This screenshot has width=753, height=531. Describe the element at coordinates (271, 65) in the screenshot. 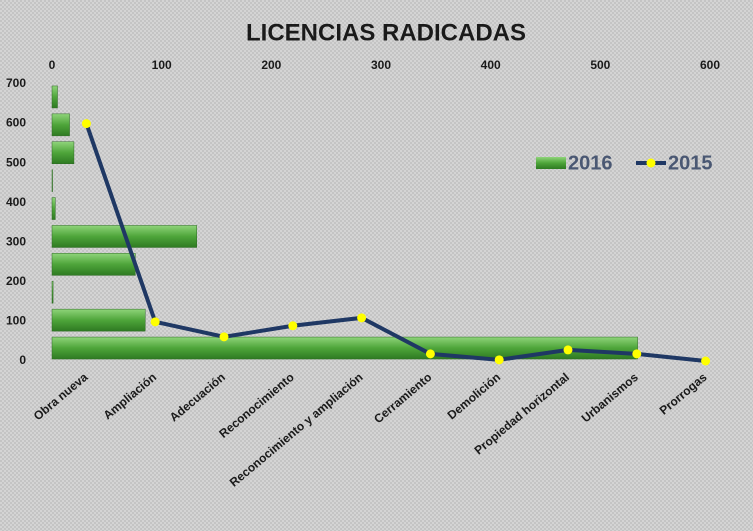

I see `x2-tick-label: 200` at that location.